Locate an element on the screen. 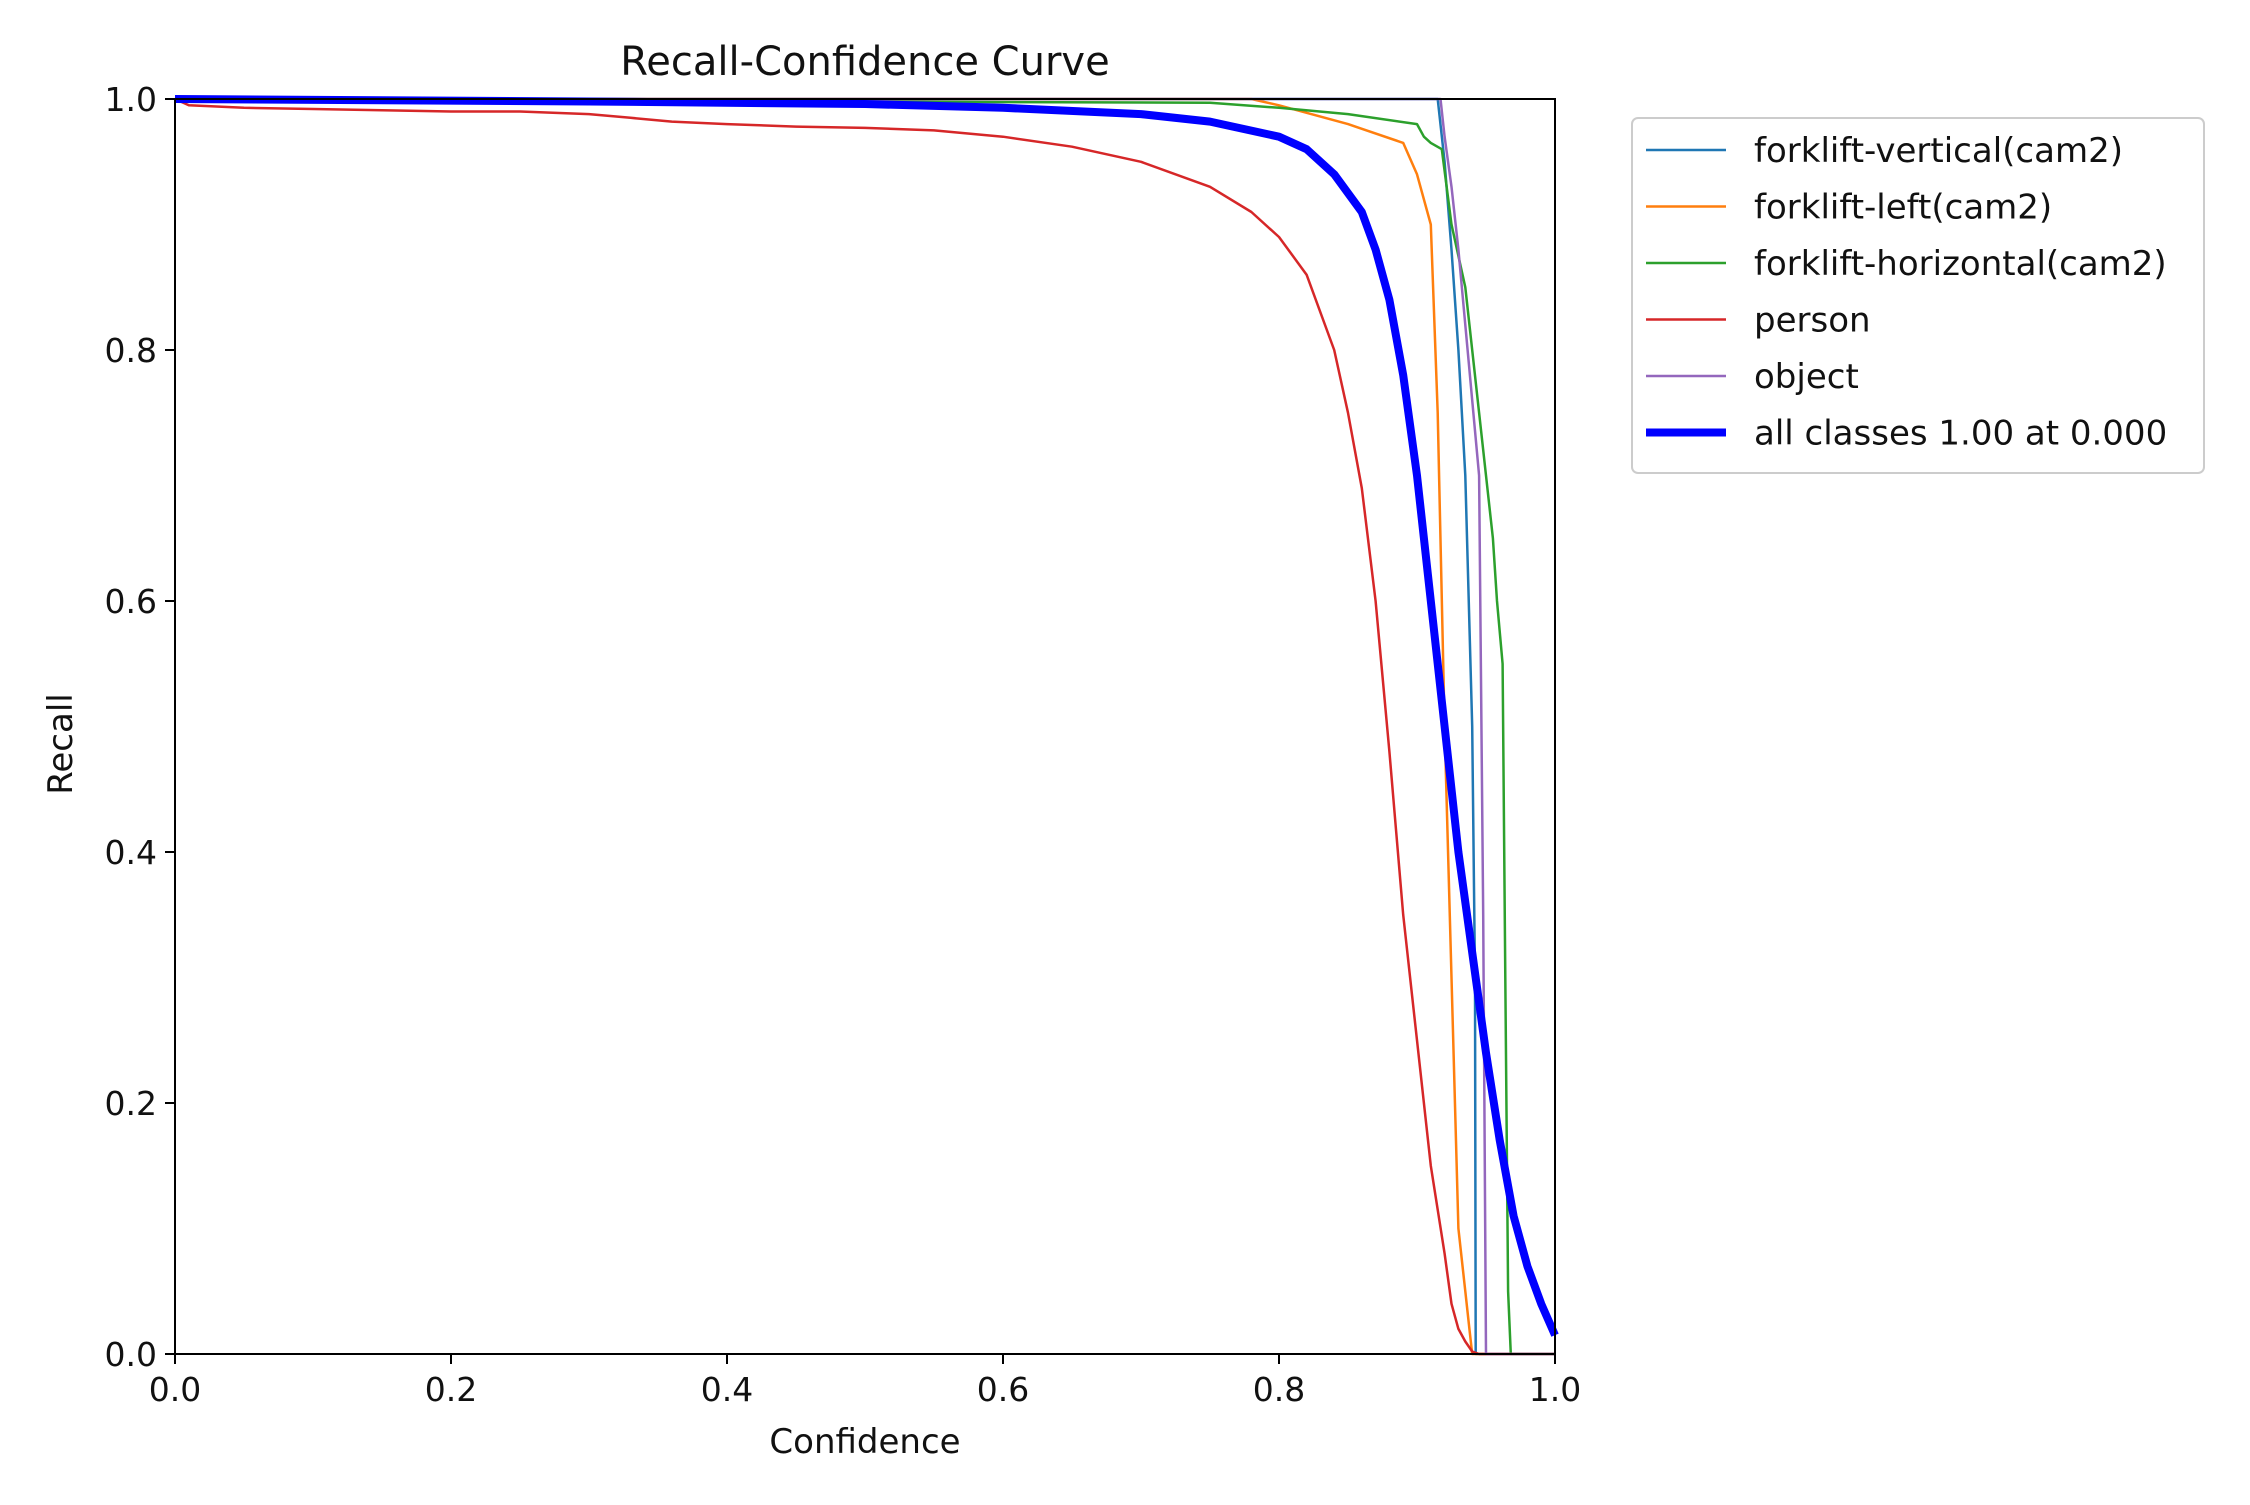 This screenshot has height=1505, width=2250. x-tick-label: 0.8 is located at coordinates (1279, 1389).